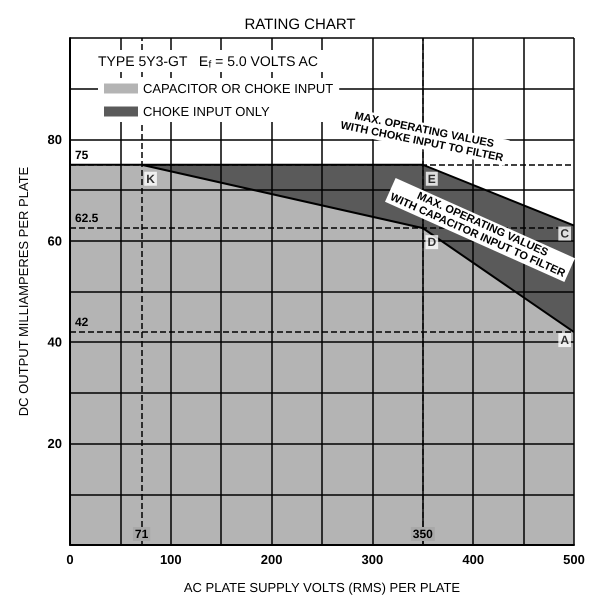  What do you see at coordinates (432, 179) in the screenshot?
I see `annotation: E` at bounding box center [432, 179].